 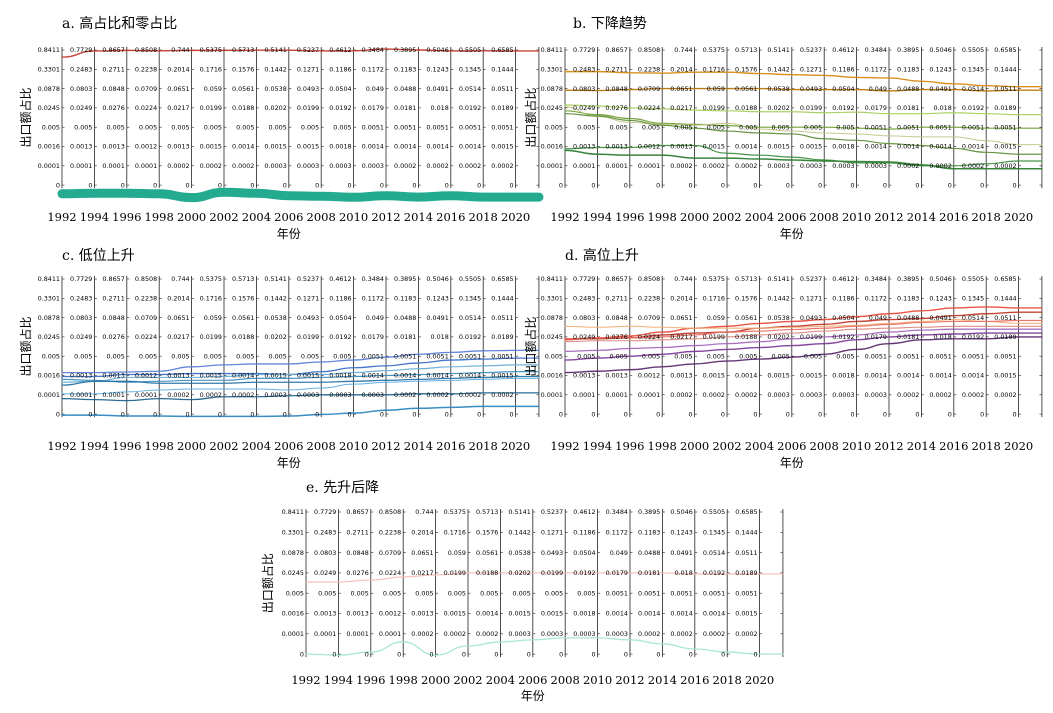 What do you see at coordinates (308, 318) in the screenshot?
I see `tick-label: 0.0493` at bounding box center [308, 318].